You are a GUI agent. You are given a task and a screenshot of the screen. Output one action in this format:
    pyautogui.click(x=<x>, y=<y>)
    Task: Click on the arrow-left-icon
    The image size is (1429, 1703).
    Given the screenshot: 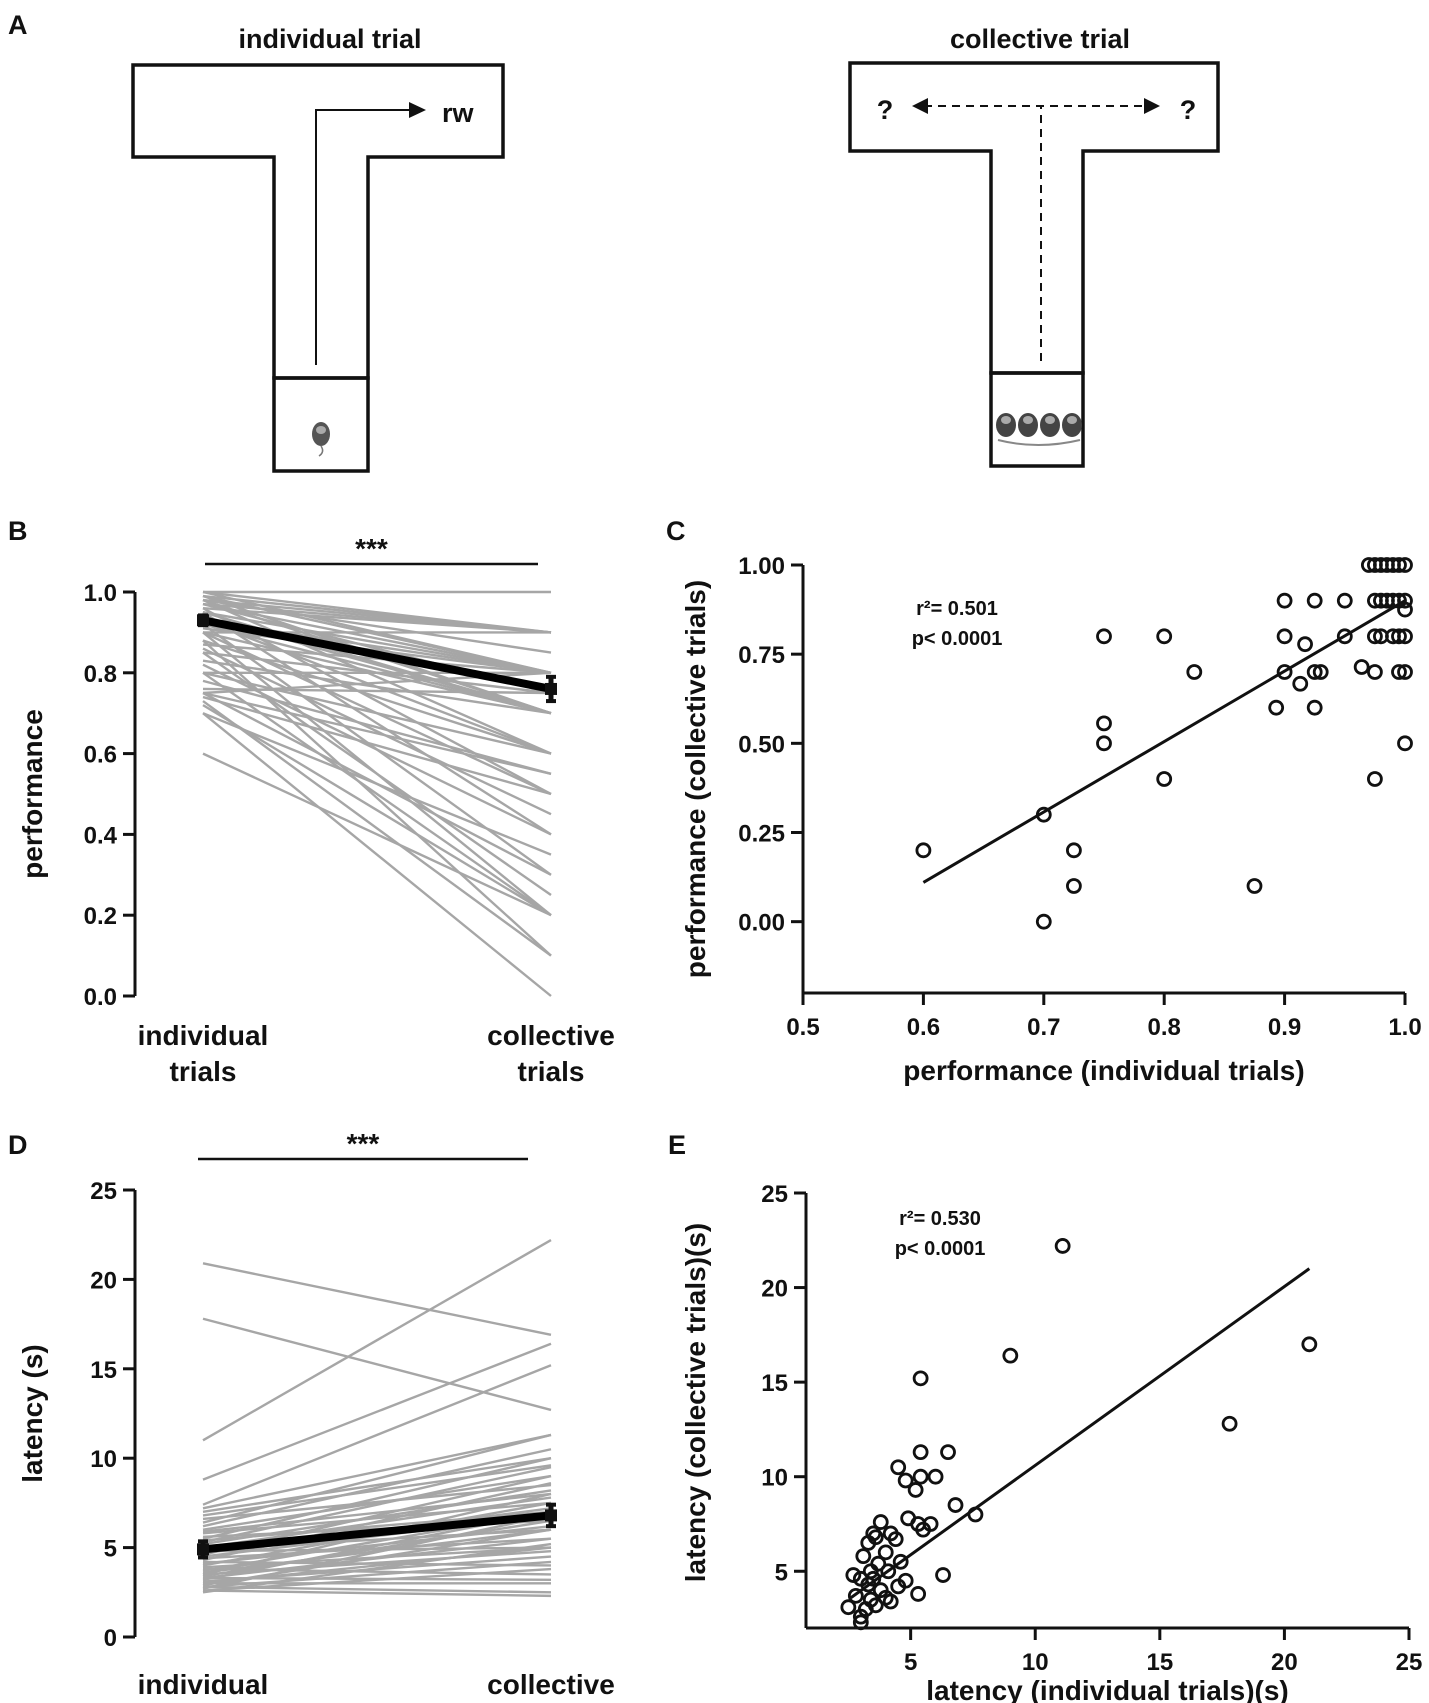 What is the action you would take?
    pyautogui.click(x=920, y=106)
    